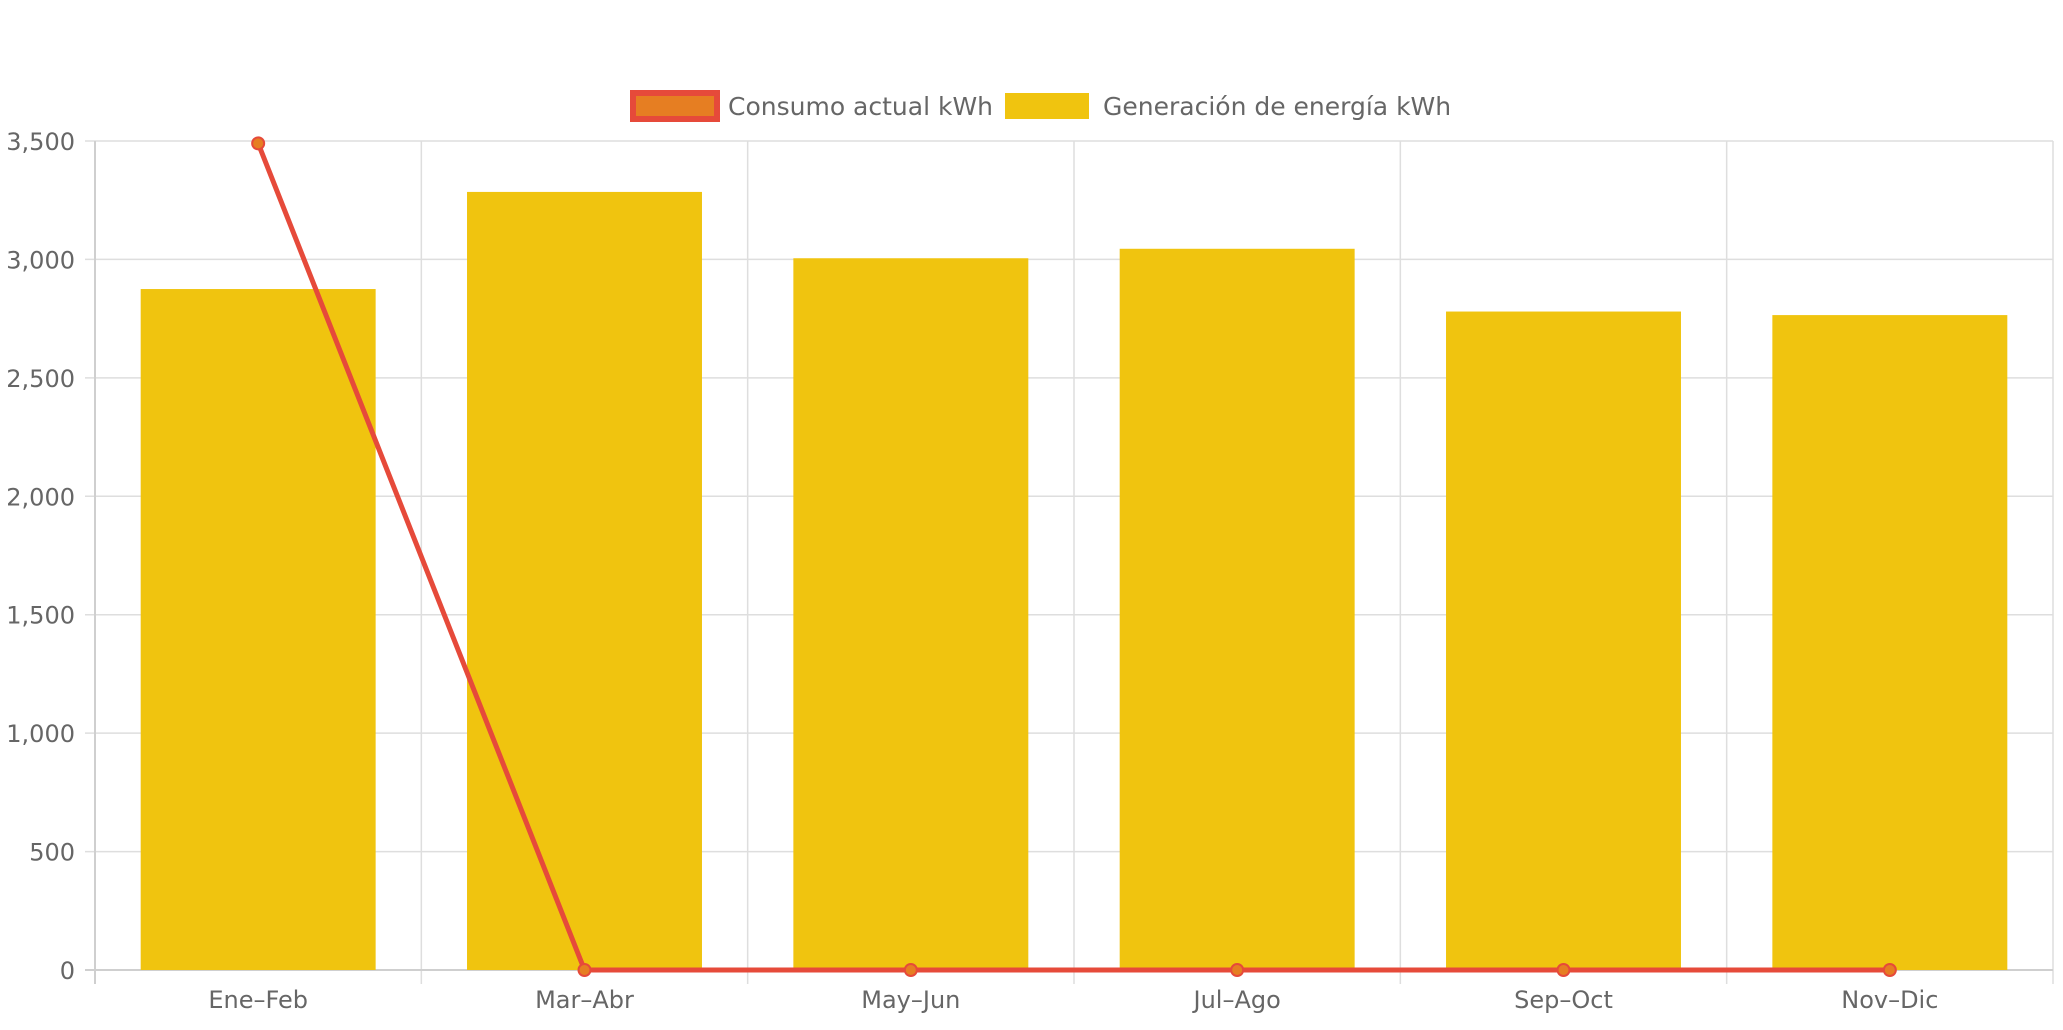 This screenshot has width=2063, height=1030. I want to click on y-tick-label: 0, so click(67, 971).